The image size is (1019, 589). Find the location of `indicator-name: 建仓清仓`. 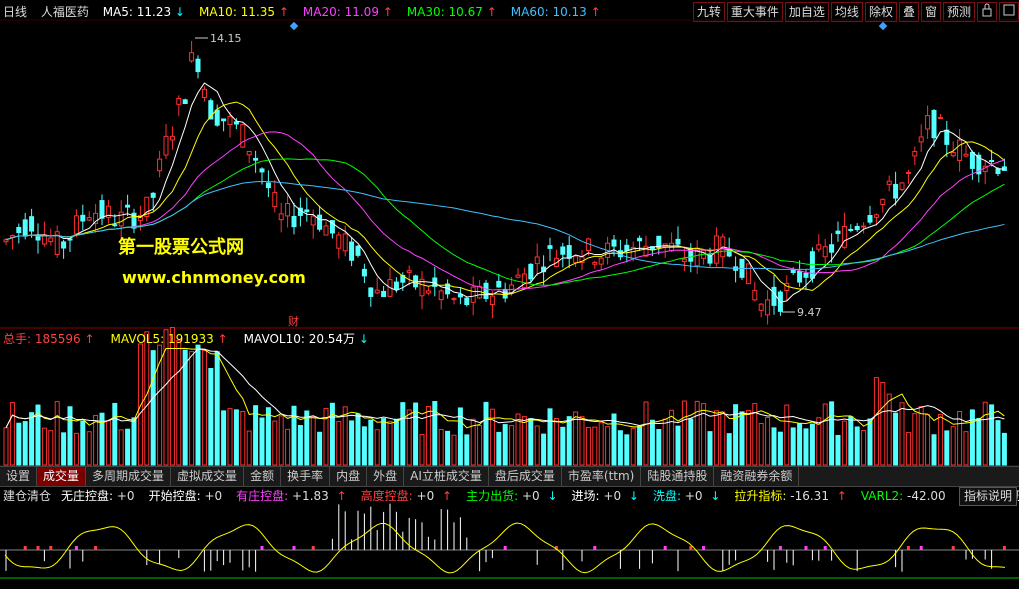

indicator-name: 建仓清仓 is located at coordinates (27, 496).